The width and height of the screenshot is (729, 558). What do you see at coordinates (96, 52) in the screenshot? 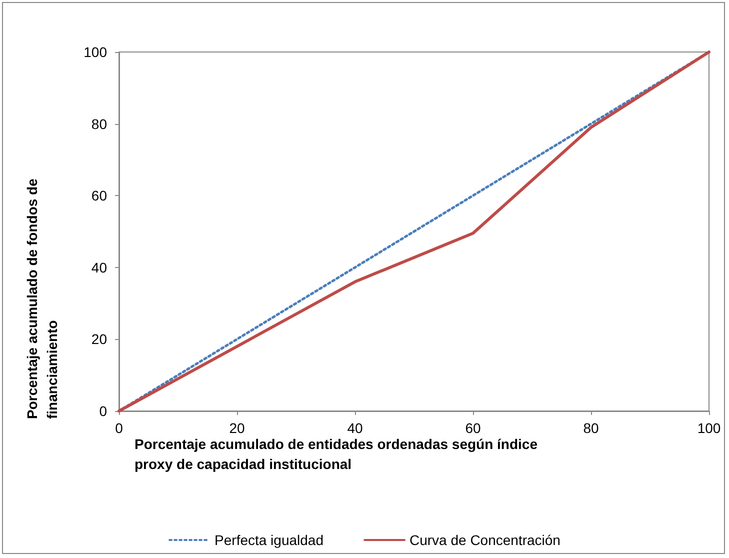
I see `y-tick-label: 100` at bounding box center [96, 52].